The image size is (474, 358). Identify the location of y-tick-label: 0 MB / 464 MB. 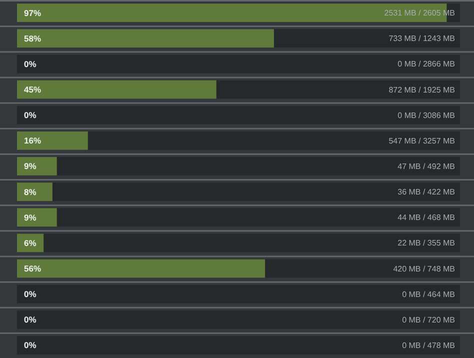
(428, 294).